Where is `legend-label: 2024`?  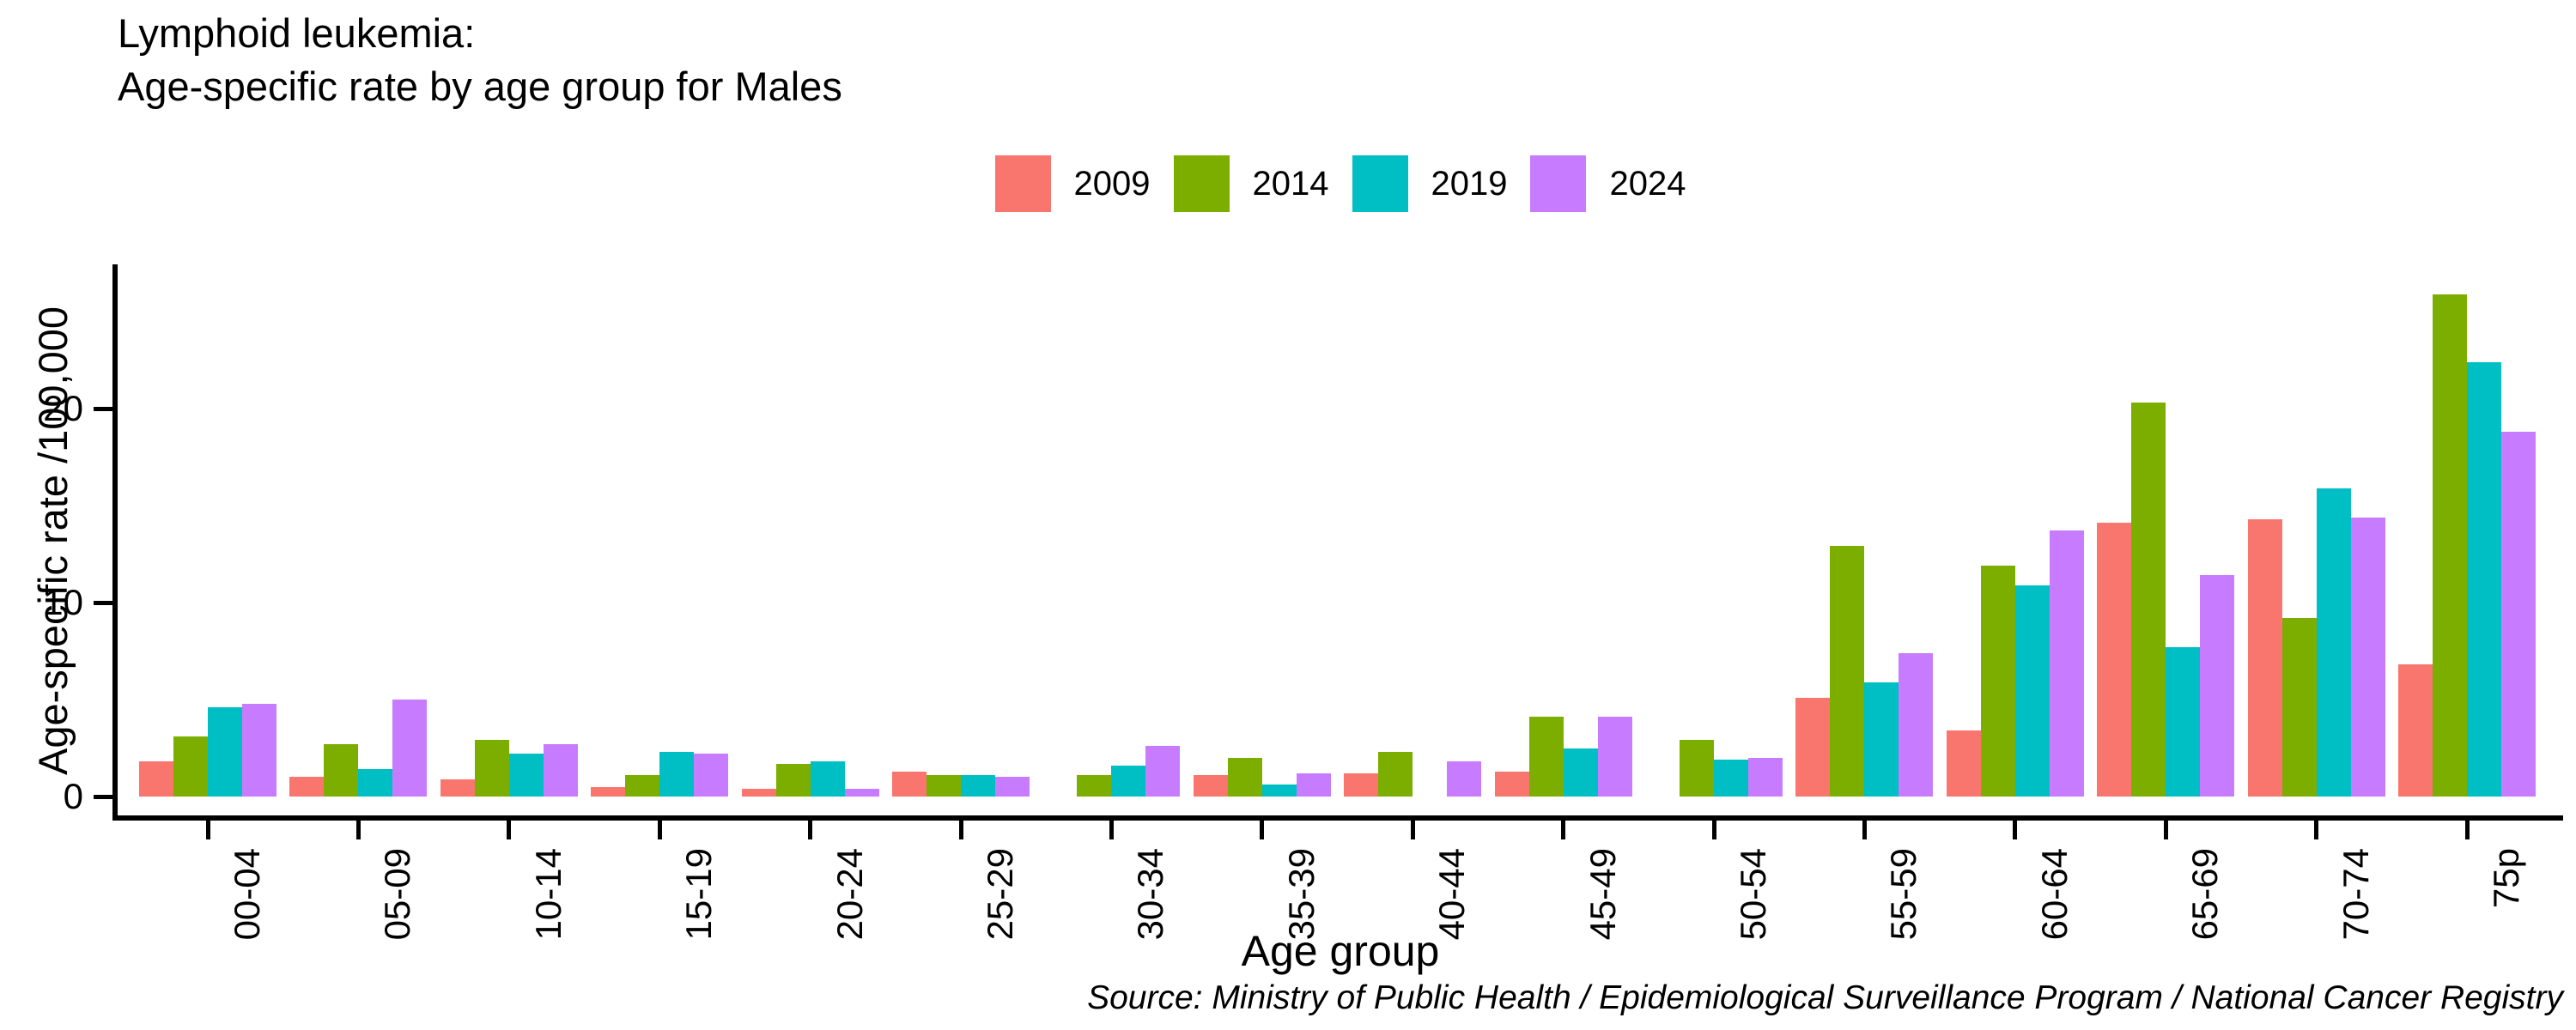
legend-label: 2024 is located at coordinates (1647, 184).